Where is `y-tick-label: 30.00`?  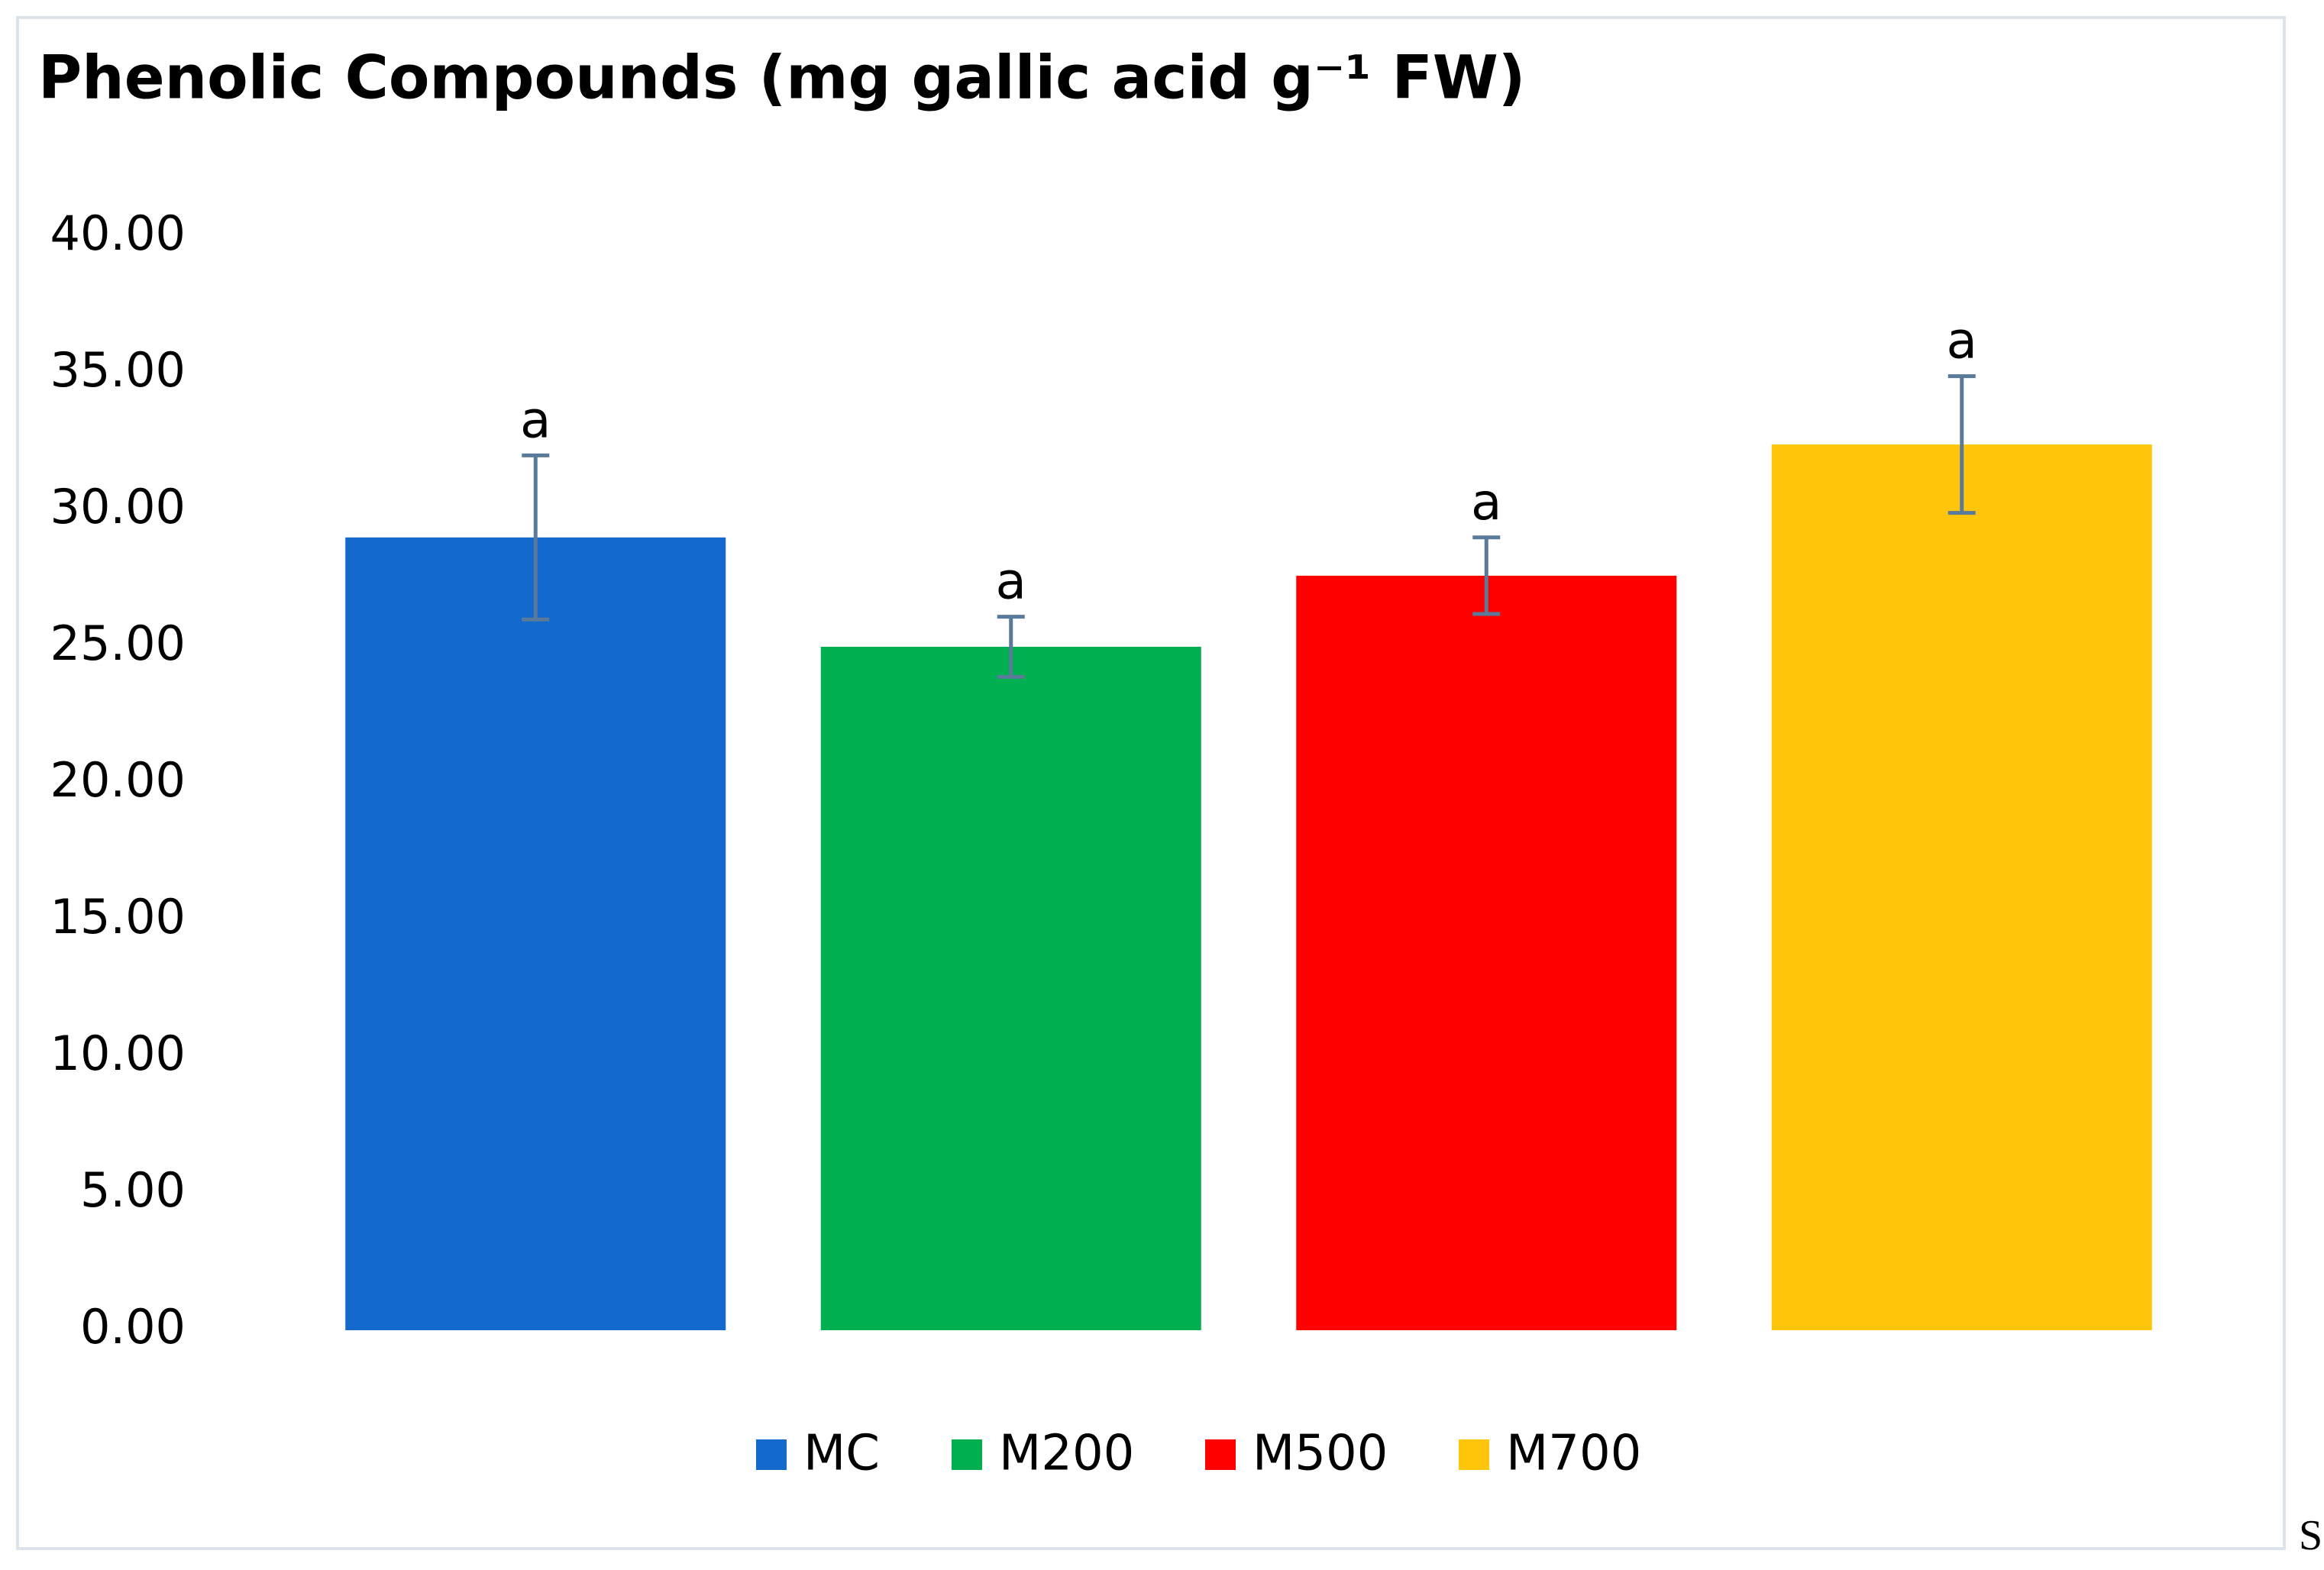
y-tick-label: 30.00 is located at coordinates (118, 507).